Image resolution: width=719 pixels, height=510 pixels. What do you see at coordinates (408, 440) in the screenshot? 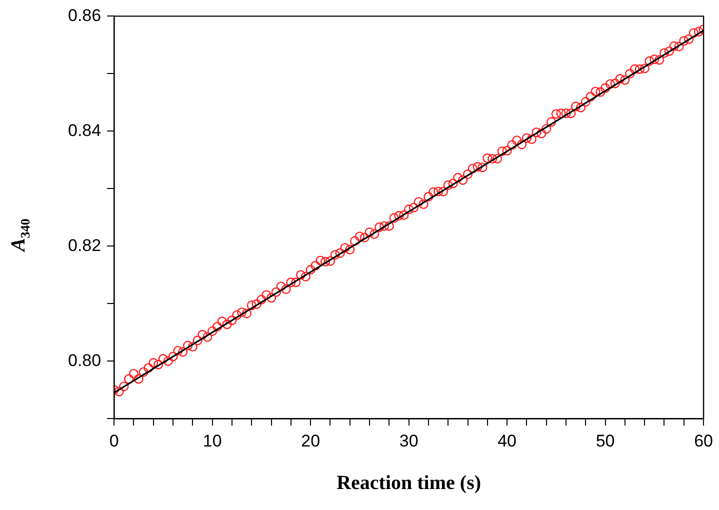
I see `x-tick-label: 30` at bounding box center [408, 440].